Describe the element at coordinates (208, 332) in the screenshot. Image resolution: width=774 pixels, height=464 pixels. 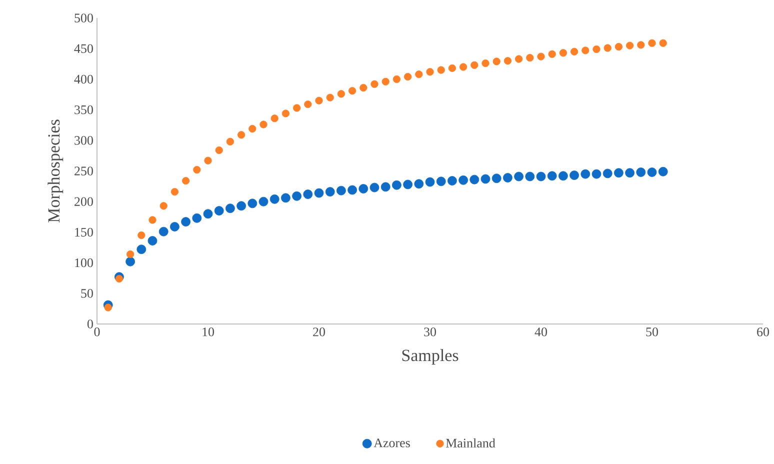
I see `x-tick-label: 10` at that location.